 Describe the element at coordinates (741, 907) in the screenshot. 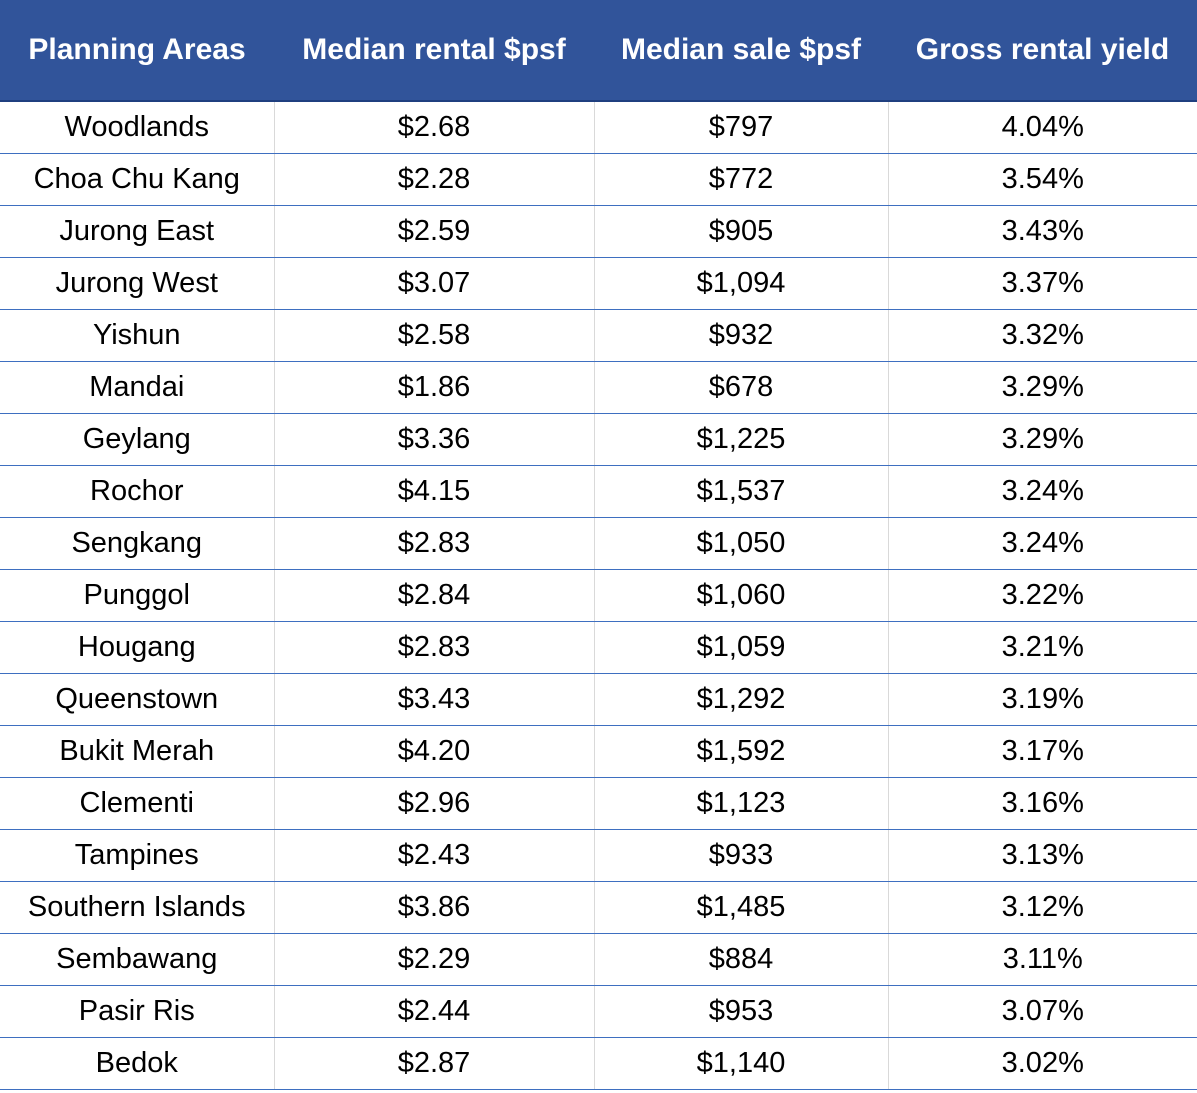

I see `median-sale-cell: $1,485` at that location.